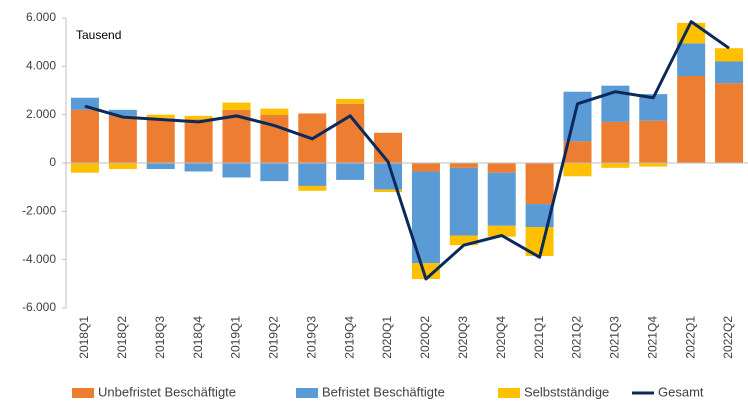 Image resolution: width=748 pixels, height=403 pixels. What do you see at coordinates (84, 337) in the screenshot?
I see `x-tick-label: 2018Q1` at bounding box center [84, 337].